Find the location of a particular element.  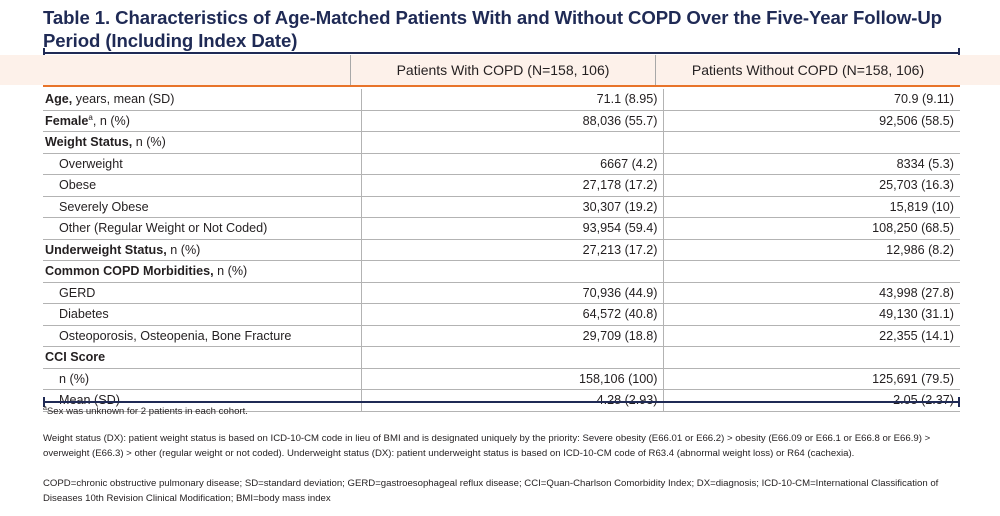

value-with-copd: 70,936 (44.9) is located at coordinates (512, 293).